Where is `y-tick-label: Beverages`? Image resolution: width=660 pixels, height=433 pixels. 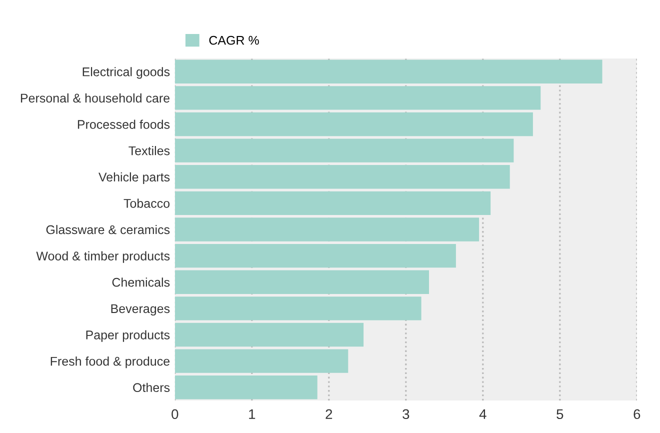 y-tick-label: Beverages is located at coordinates (140, 310).